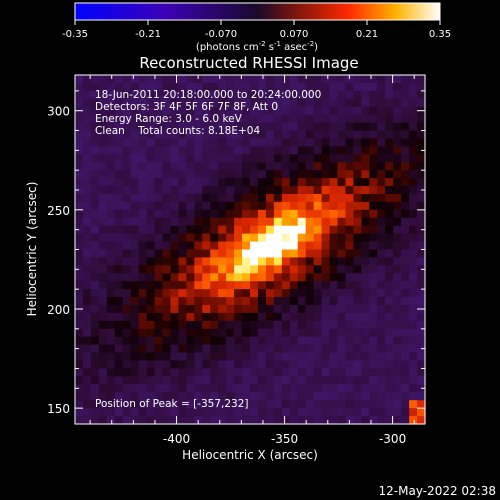 The height and width of the screenshot is (500, 500). I want to click on info-line: Energy Range: 3.0 - 6.0 keV, so click(169, 119).